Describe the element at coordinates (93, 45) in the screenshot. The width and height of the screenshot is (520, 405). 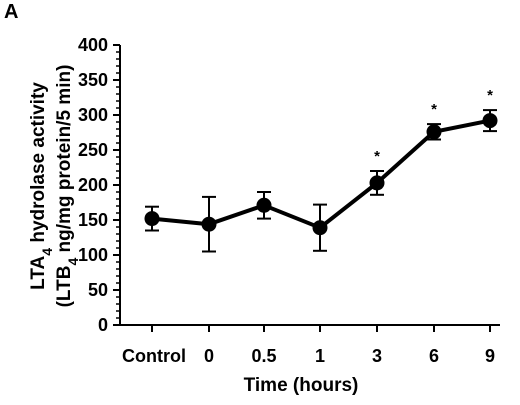
I see `y-tick-label: 400` at that location.